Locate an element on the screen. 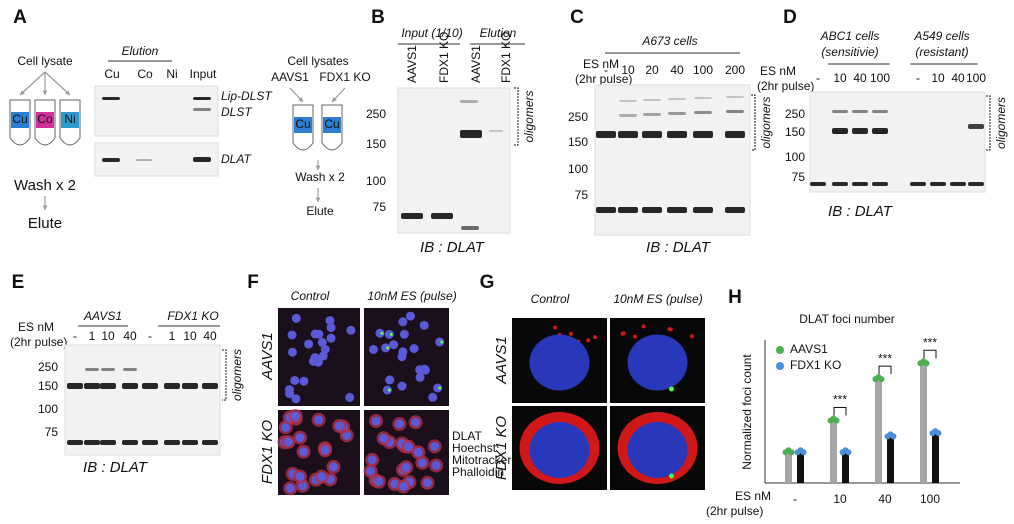 The height and width of the screenshot is (524, 1014). lane-label: 40 is located at coordinates (677, 70).